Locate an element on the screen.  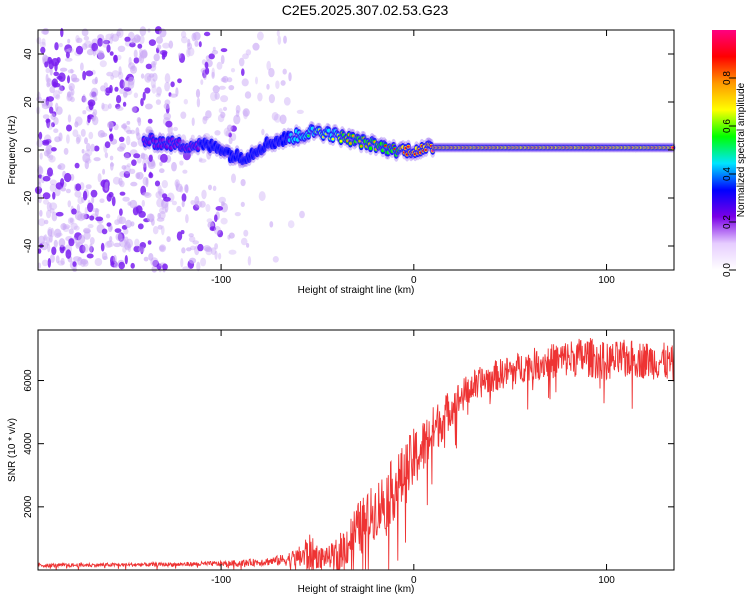
snr-xlabel: Height of straight line (km) is located at coordinates (356, 589).